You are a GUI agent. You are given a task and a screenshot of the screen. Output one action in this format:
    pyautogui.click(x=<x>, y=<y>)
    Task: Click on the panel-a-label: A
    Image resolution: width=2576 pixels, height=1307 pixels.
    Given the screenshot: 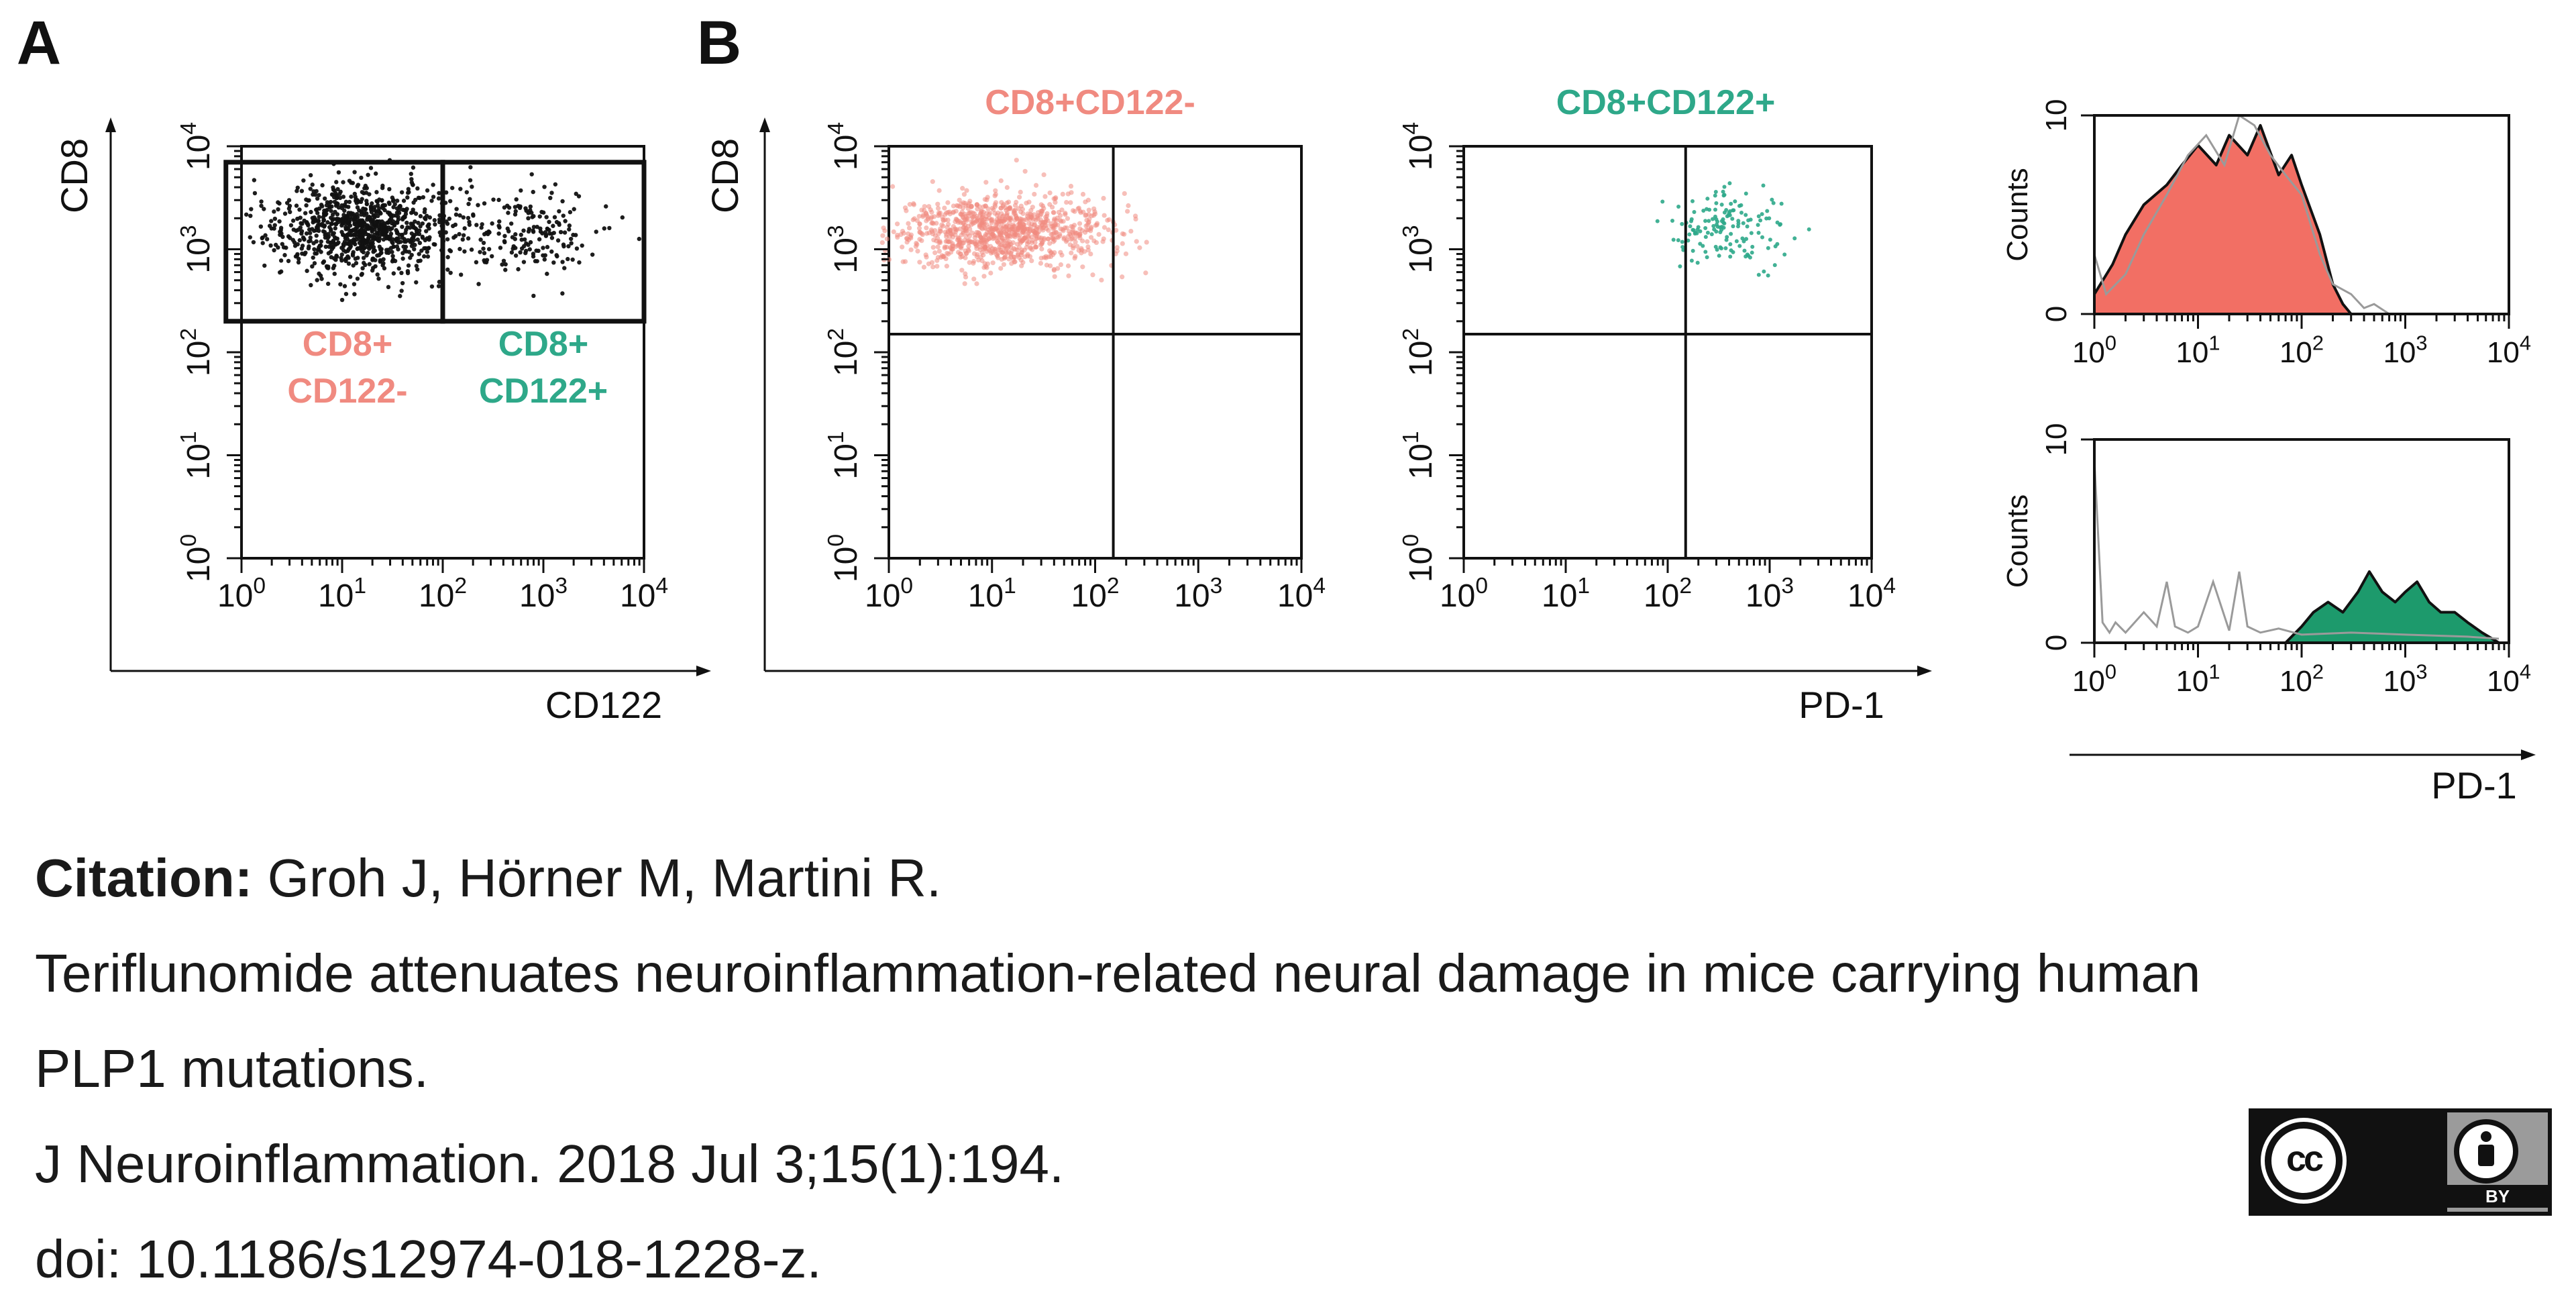 What is the action you would take?
    pyautogui.click(x=39, y=43)
    